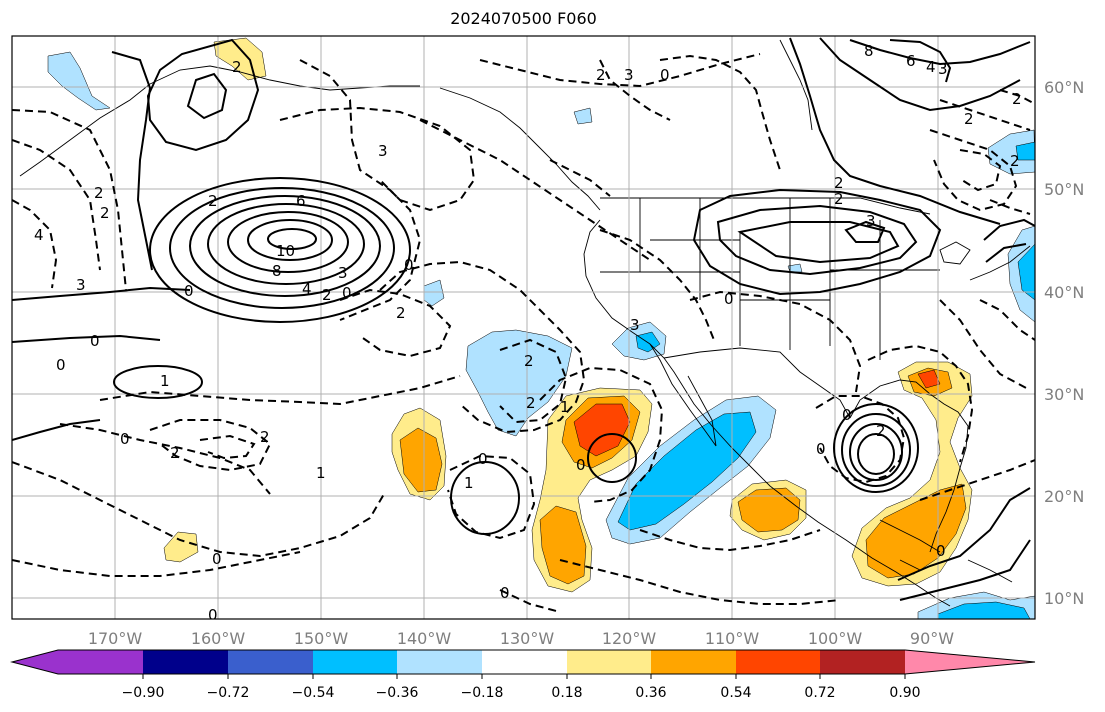  I want to click on colorbar-tick-label: 0.90, so click(904, 693).